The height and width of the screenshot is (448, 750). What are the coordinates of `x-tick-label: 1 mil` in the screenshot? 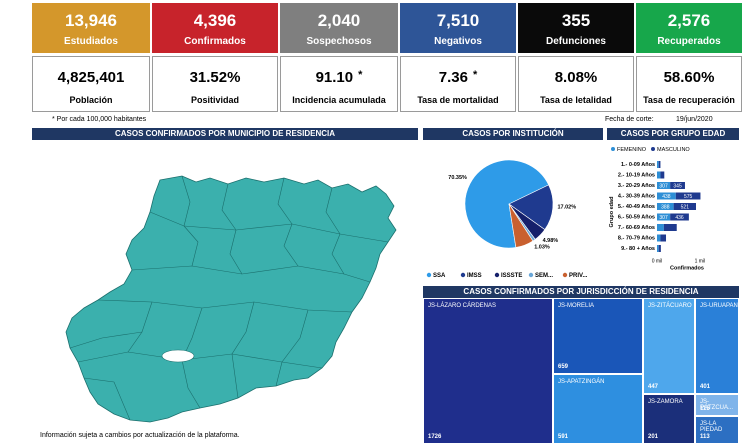 It's located at (700, 262).